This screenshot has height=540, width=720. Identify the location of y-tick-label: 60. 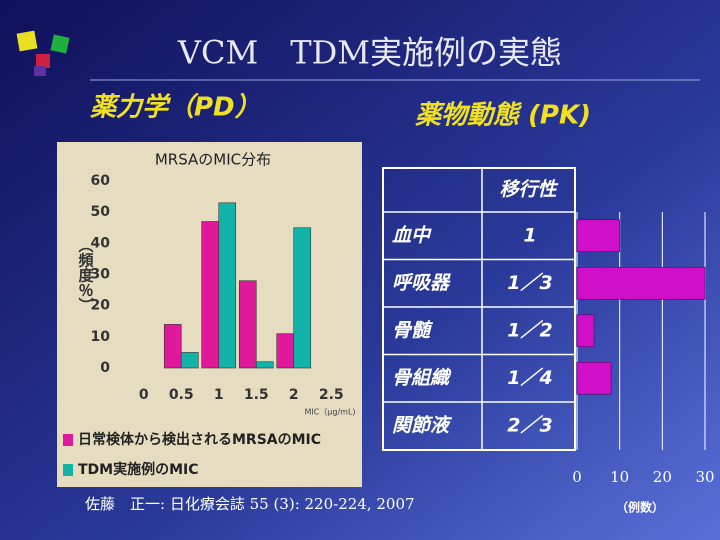
(101, 181).